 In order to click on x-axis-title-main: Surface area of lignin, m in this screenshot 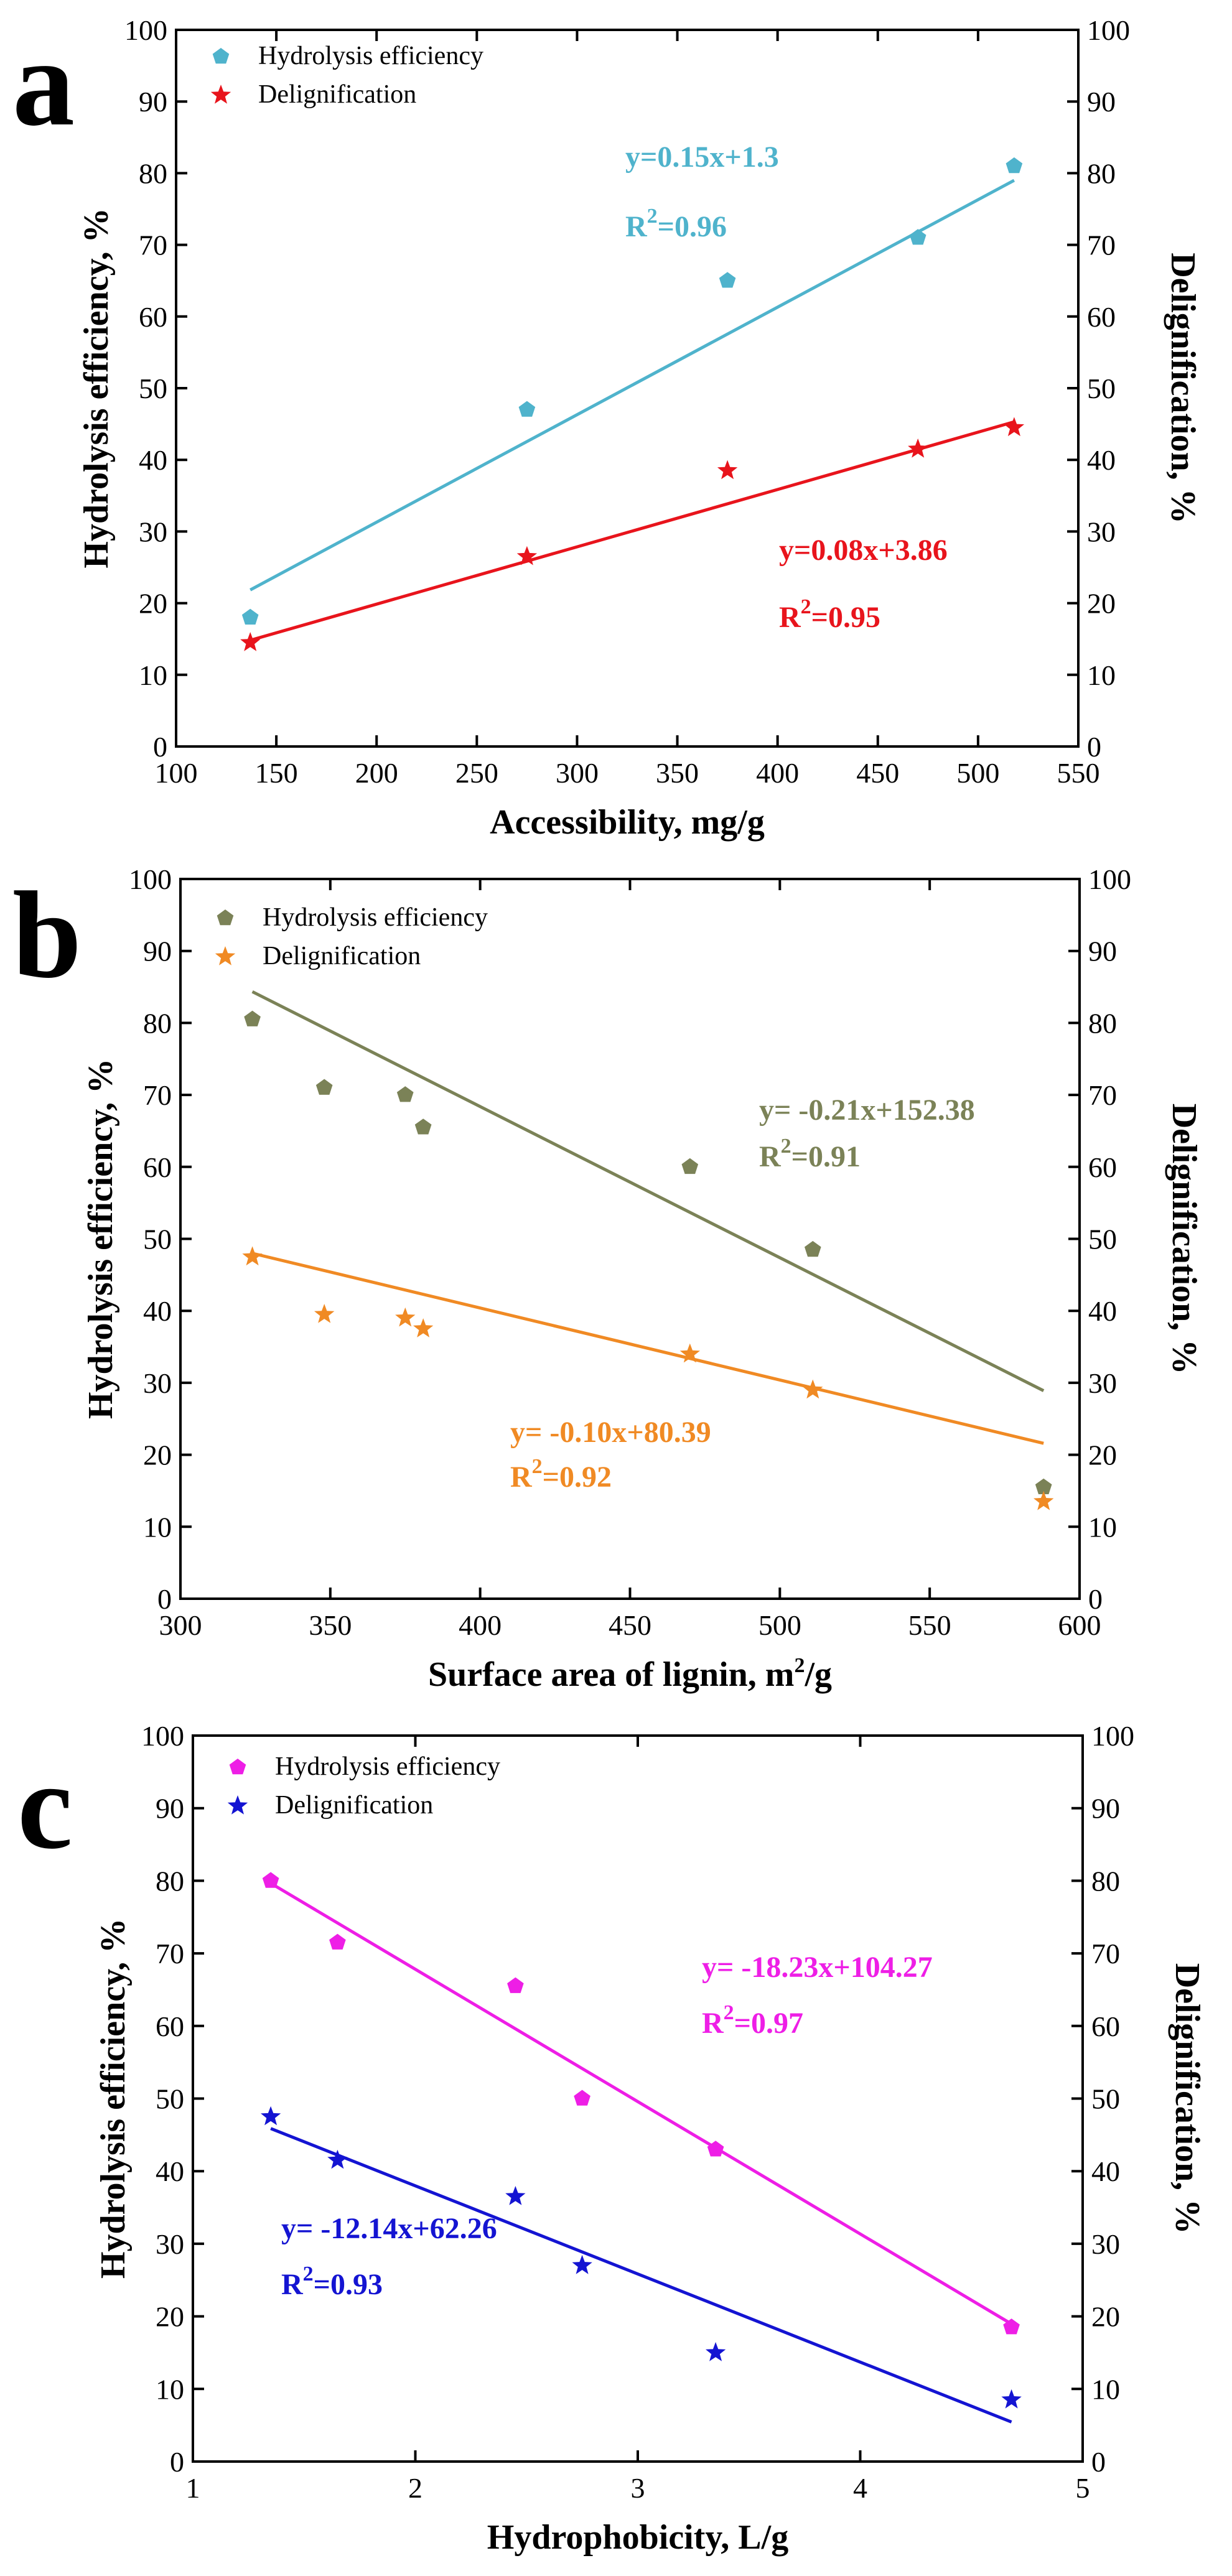, I will do `click(611, 1674)`.